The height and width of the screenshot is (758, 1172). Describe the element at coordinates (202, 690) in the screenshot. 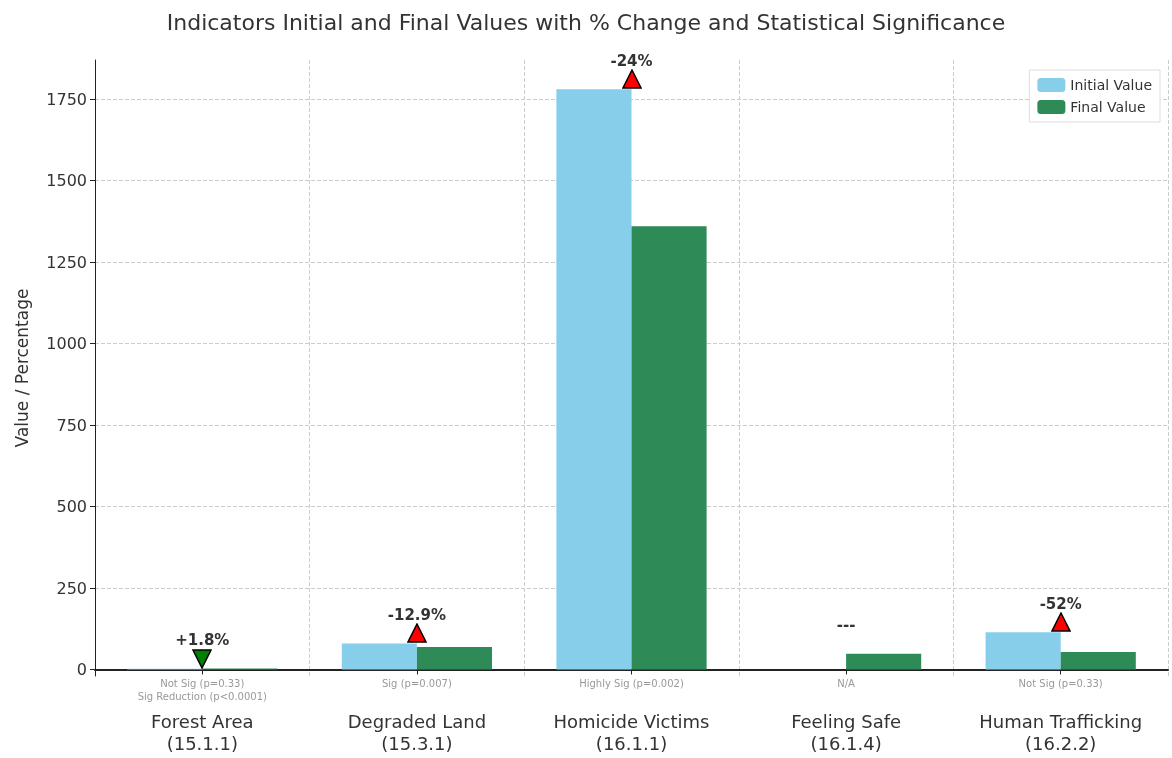

I see `text: Not Sig (p=0.33) Sig Reduction (p<0.0001)` at that location.